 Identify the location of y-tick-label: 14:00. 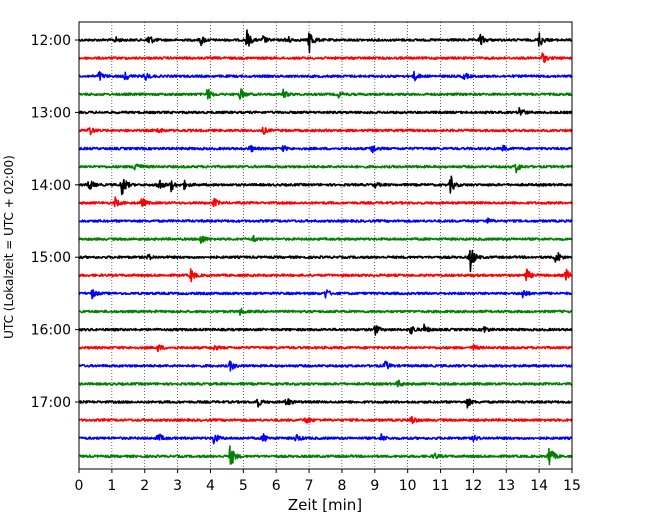
(51, 186).